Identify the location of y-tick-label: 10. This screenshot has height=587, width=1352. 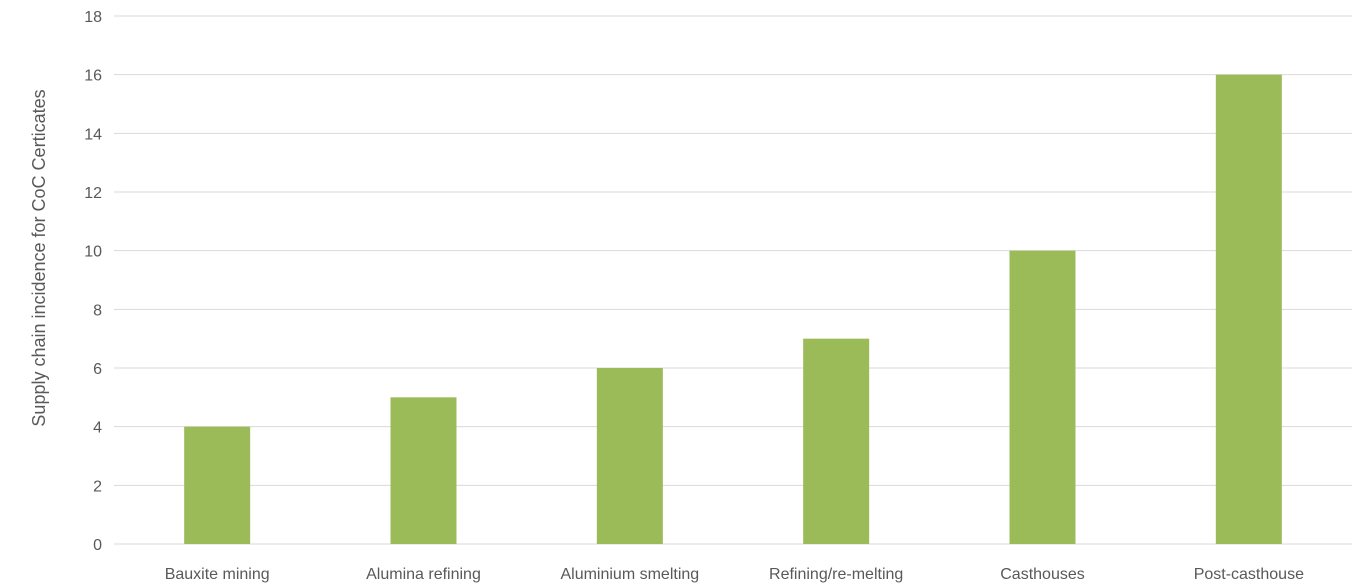
(93, 252).